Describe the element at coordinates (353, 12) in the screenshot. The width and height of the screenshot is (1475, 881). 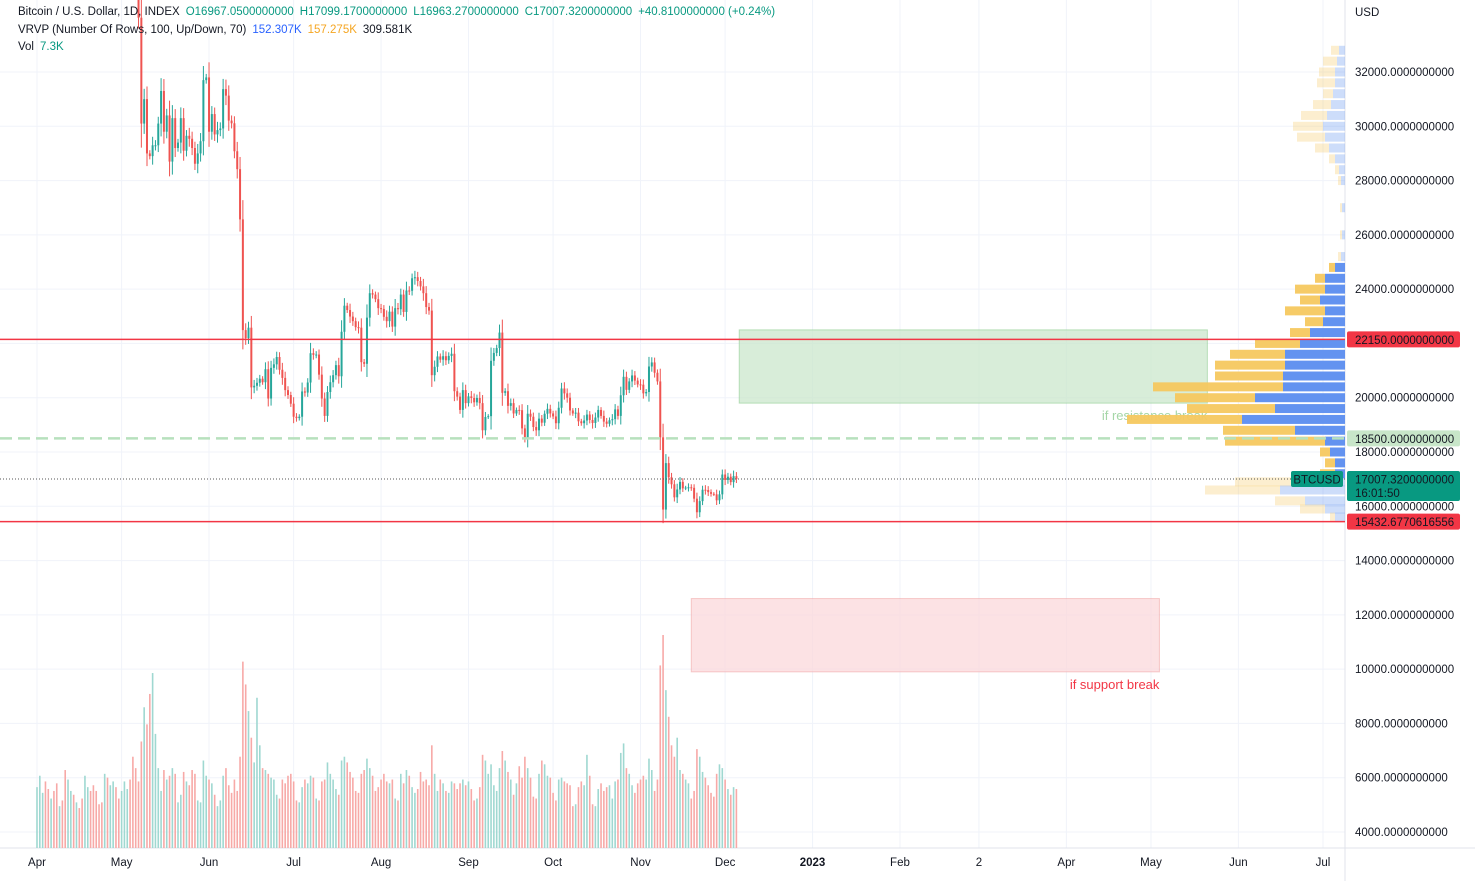
I see `ohlc-high: H17099.1700000000` at that location.